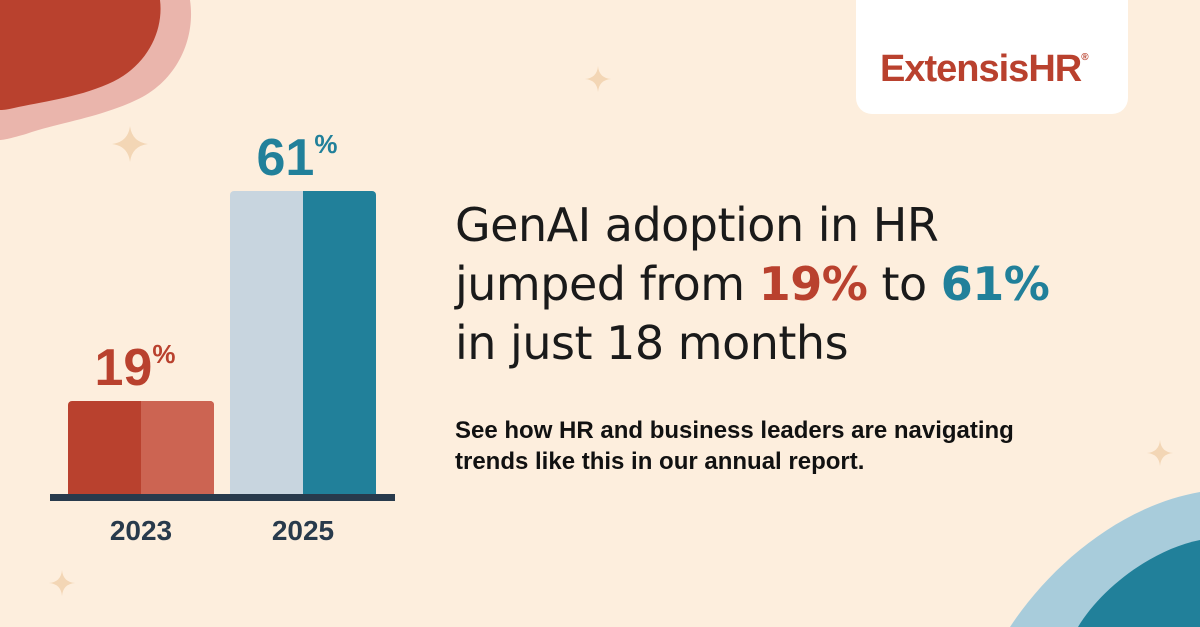 This screenshot has width=1200, height=627. Describe the element at coordinates (995, 284) in the screenshot. I see `headline-value-2025: 61%` at that location.